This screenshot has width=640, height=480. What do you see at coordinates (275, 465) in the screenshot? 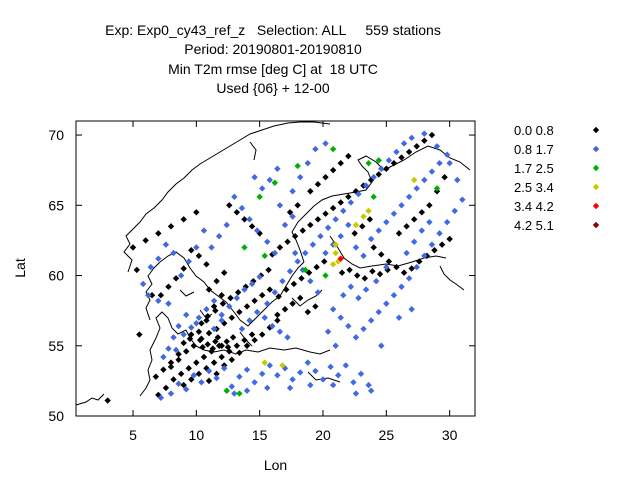
I see `x-axis-label: Lon` at bounding box center [275, 465].